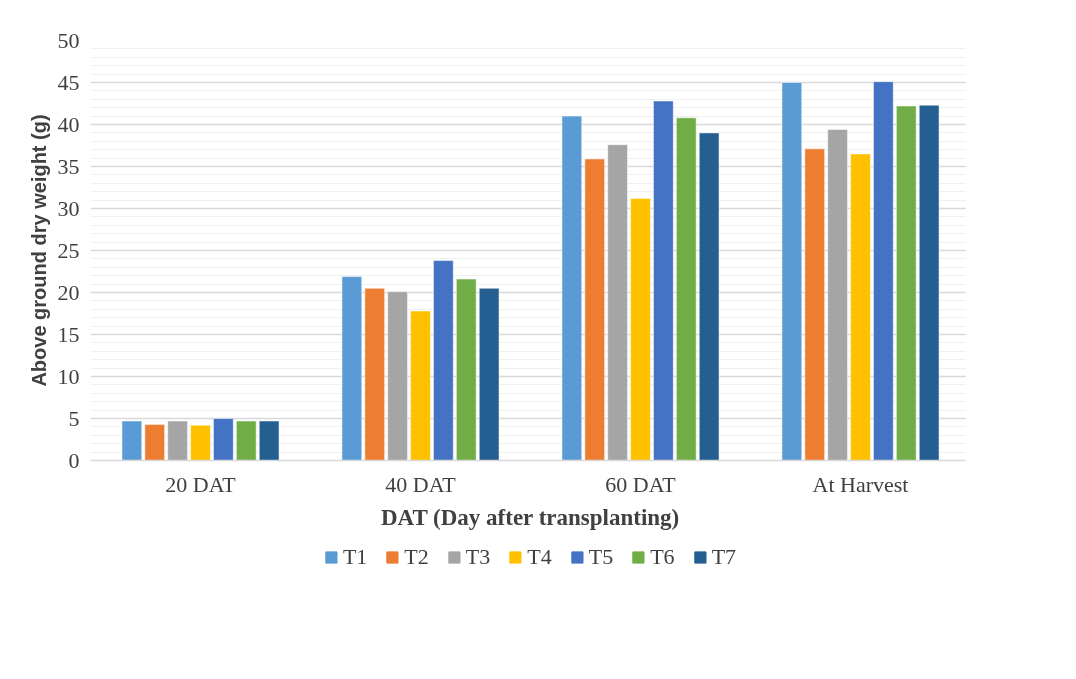 The image size is (1076, 679). What do you see at coordinates (68, 292) in the screenshot?
I see `y-tick-label: 20` at bounding box center [68, 292].